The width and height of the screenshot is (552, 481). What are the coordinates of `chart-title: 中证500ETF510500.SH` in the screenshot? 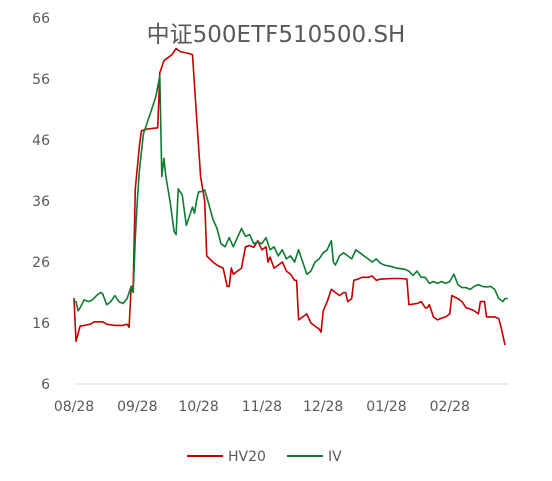 It's located at (276, 35).